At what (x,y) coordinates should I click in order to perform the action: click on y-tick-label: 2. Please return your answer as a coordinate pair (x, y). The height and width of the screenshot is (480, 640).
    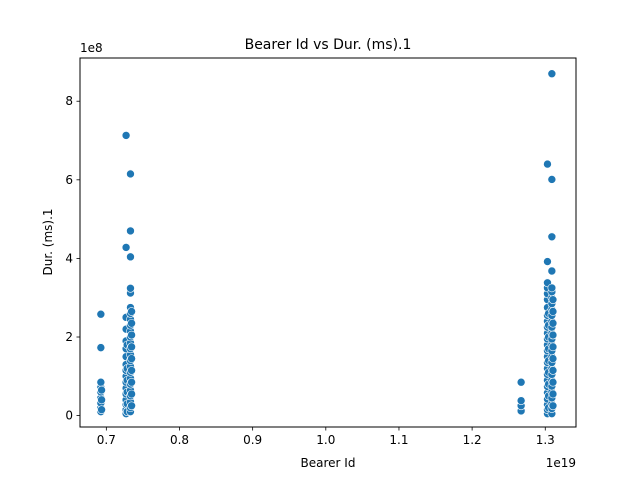
    Looking at the image, I should click on (69, 337).